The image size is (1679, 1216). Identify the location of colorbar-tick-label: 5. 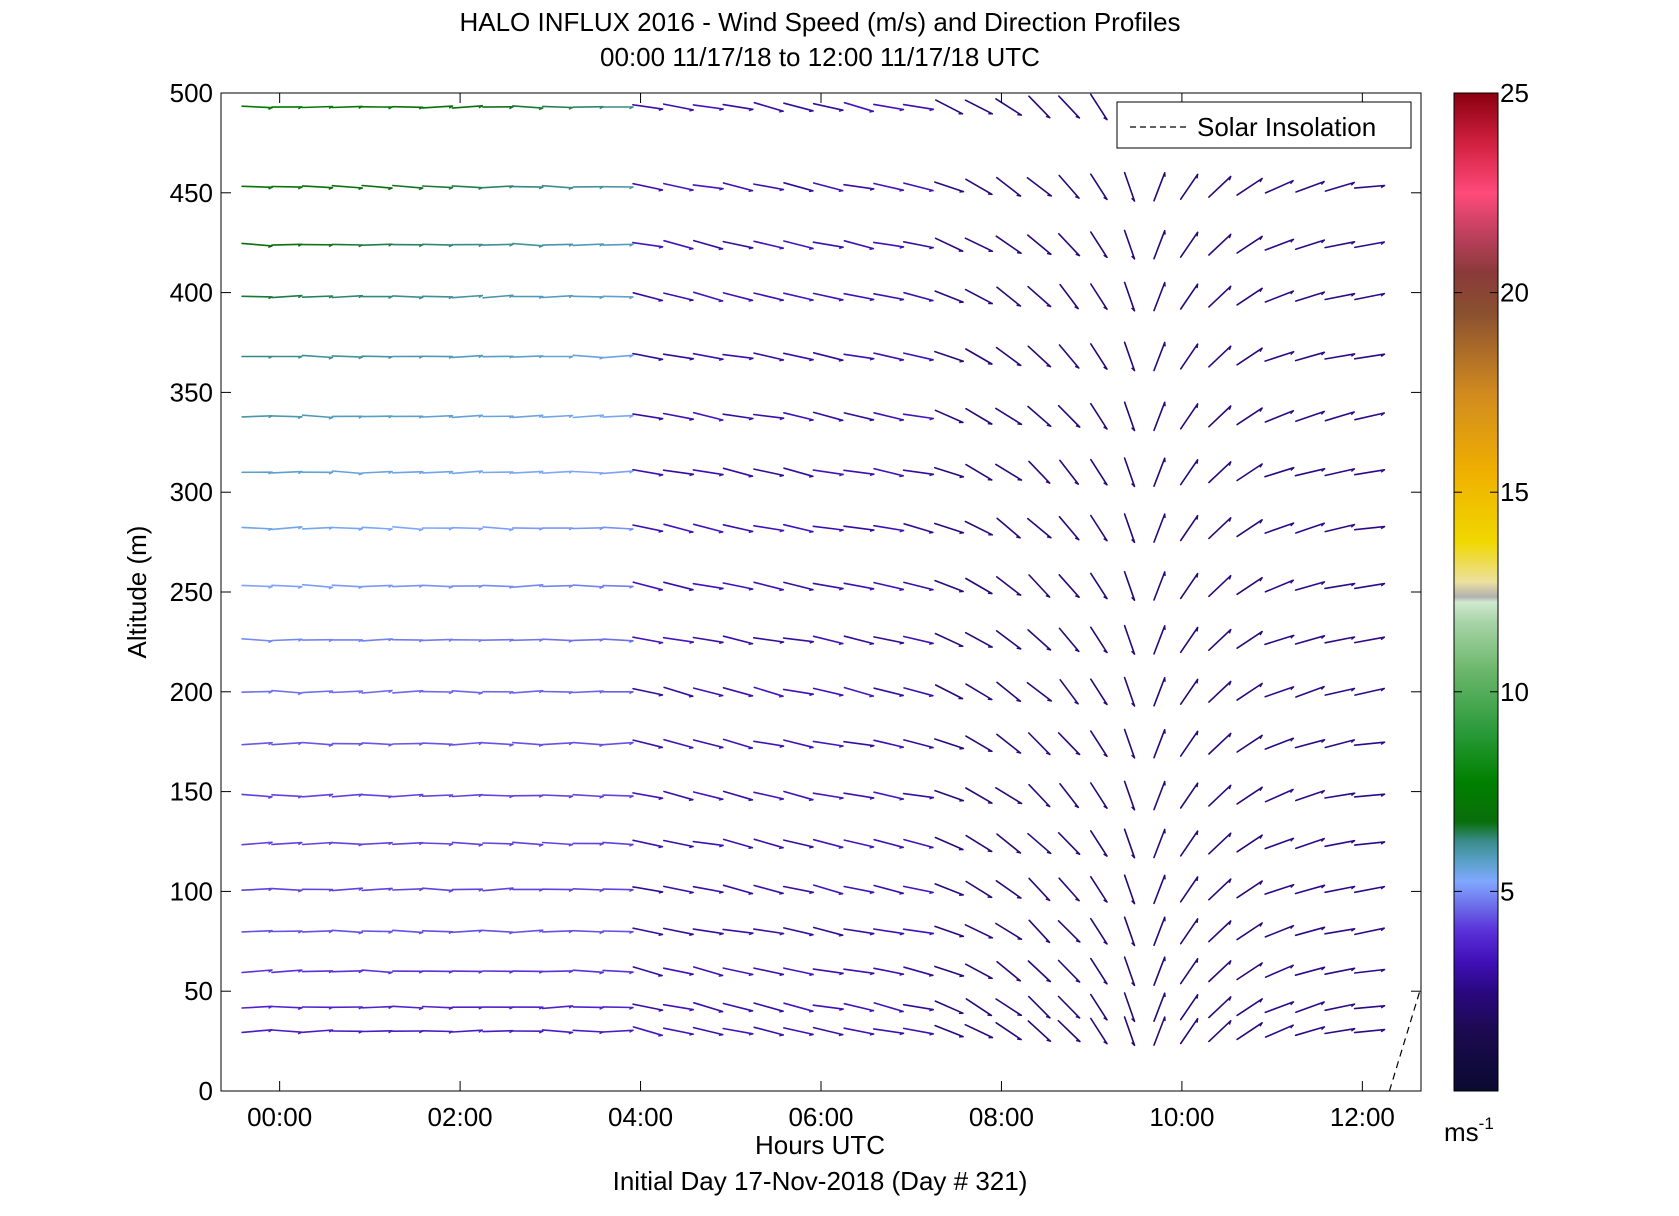
(1507, 891).